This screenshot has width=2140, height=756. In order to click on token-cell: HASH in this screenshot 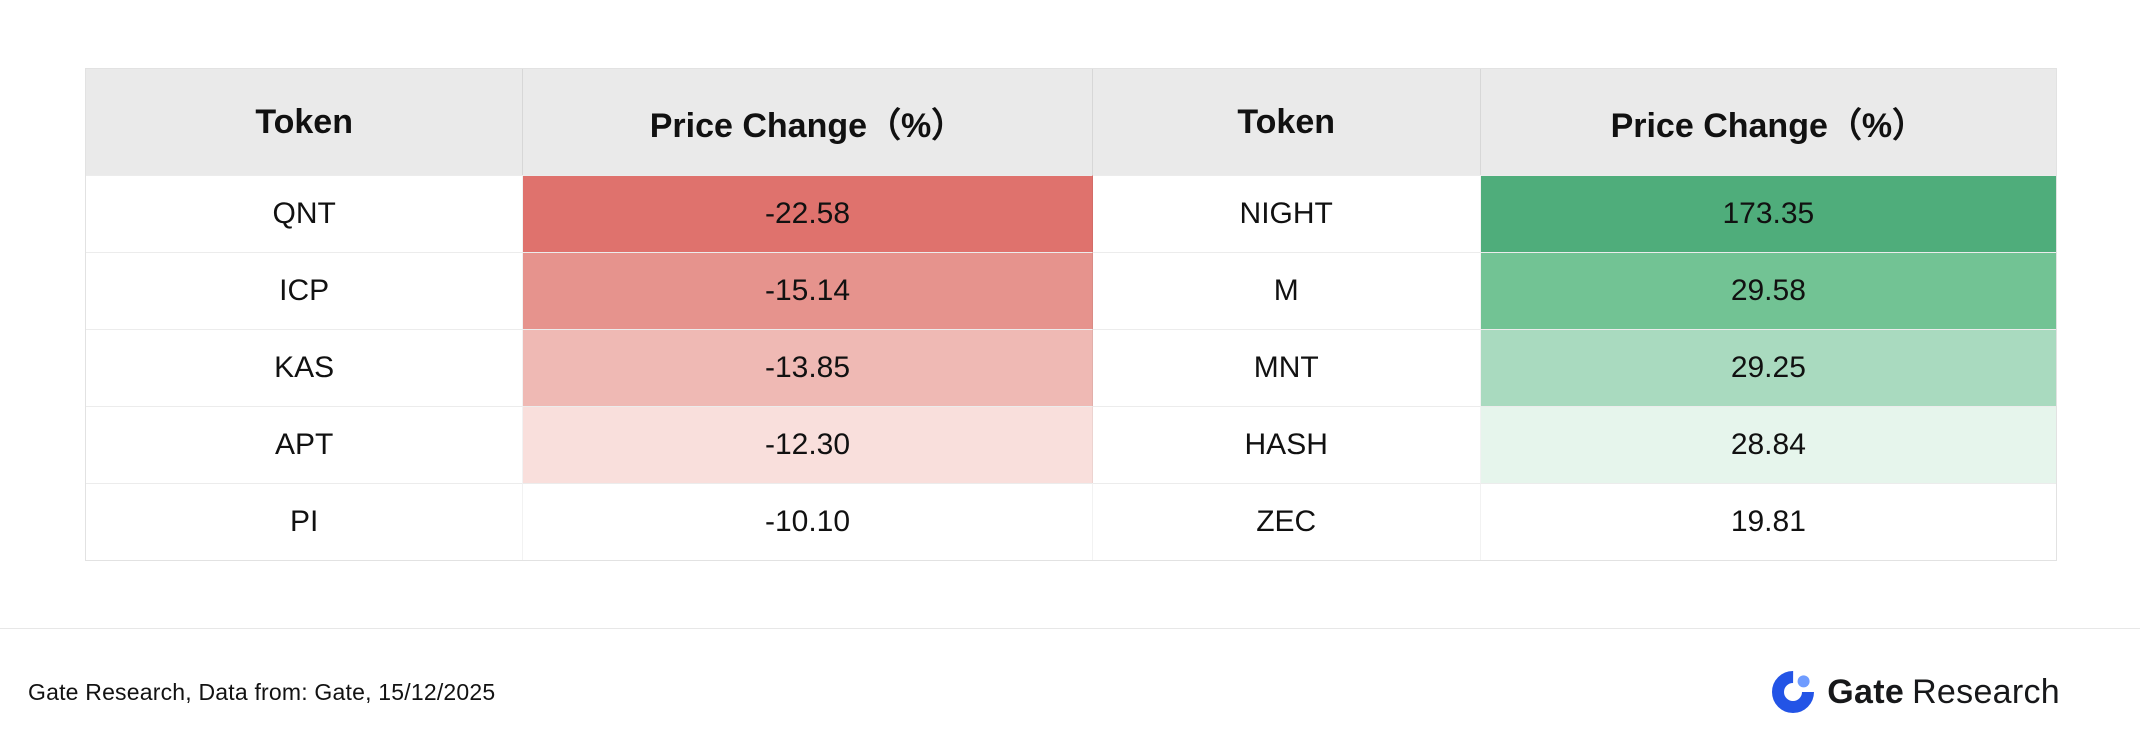, I will do `click(1286, 444)`.